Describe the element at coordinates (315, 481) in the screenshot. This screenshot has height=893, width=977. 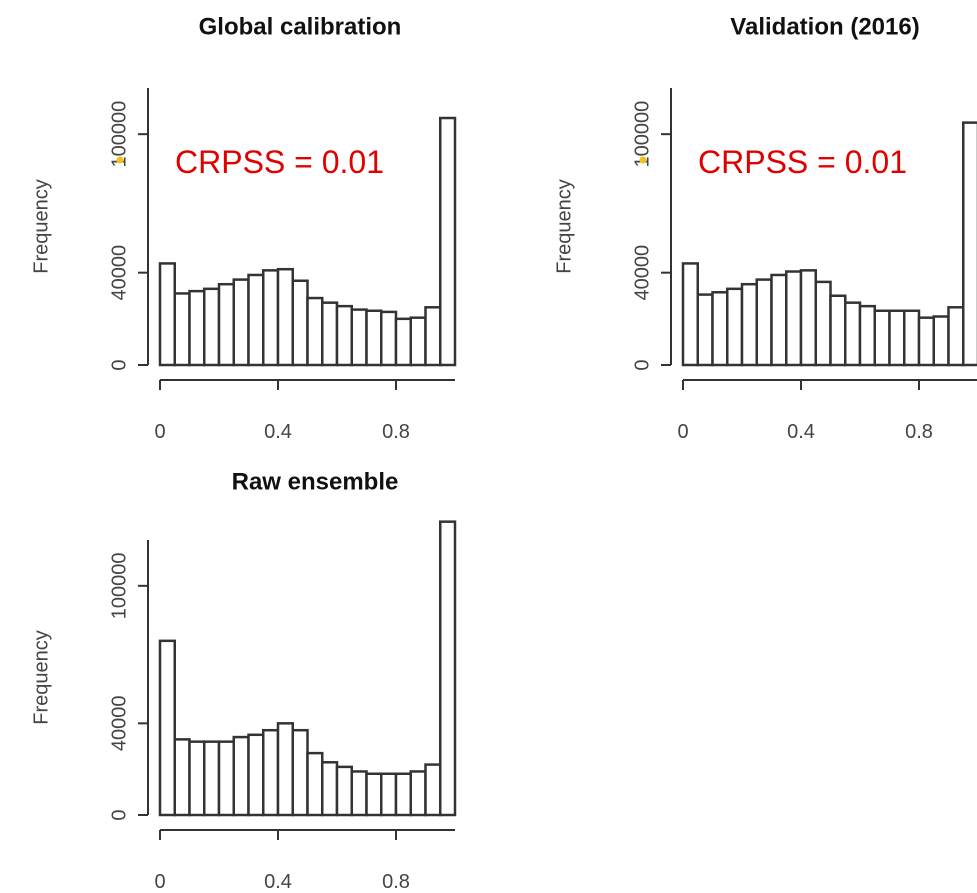
I see `chart-title: Raw ensemble` at that location.